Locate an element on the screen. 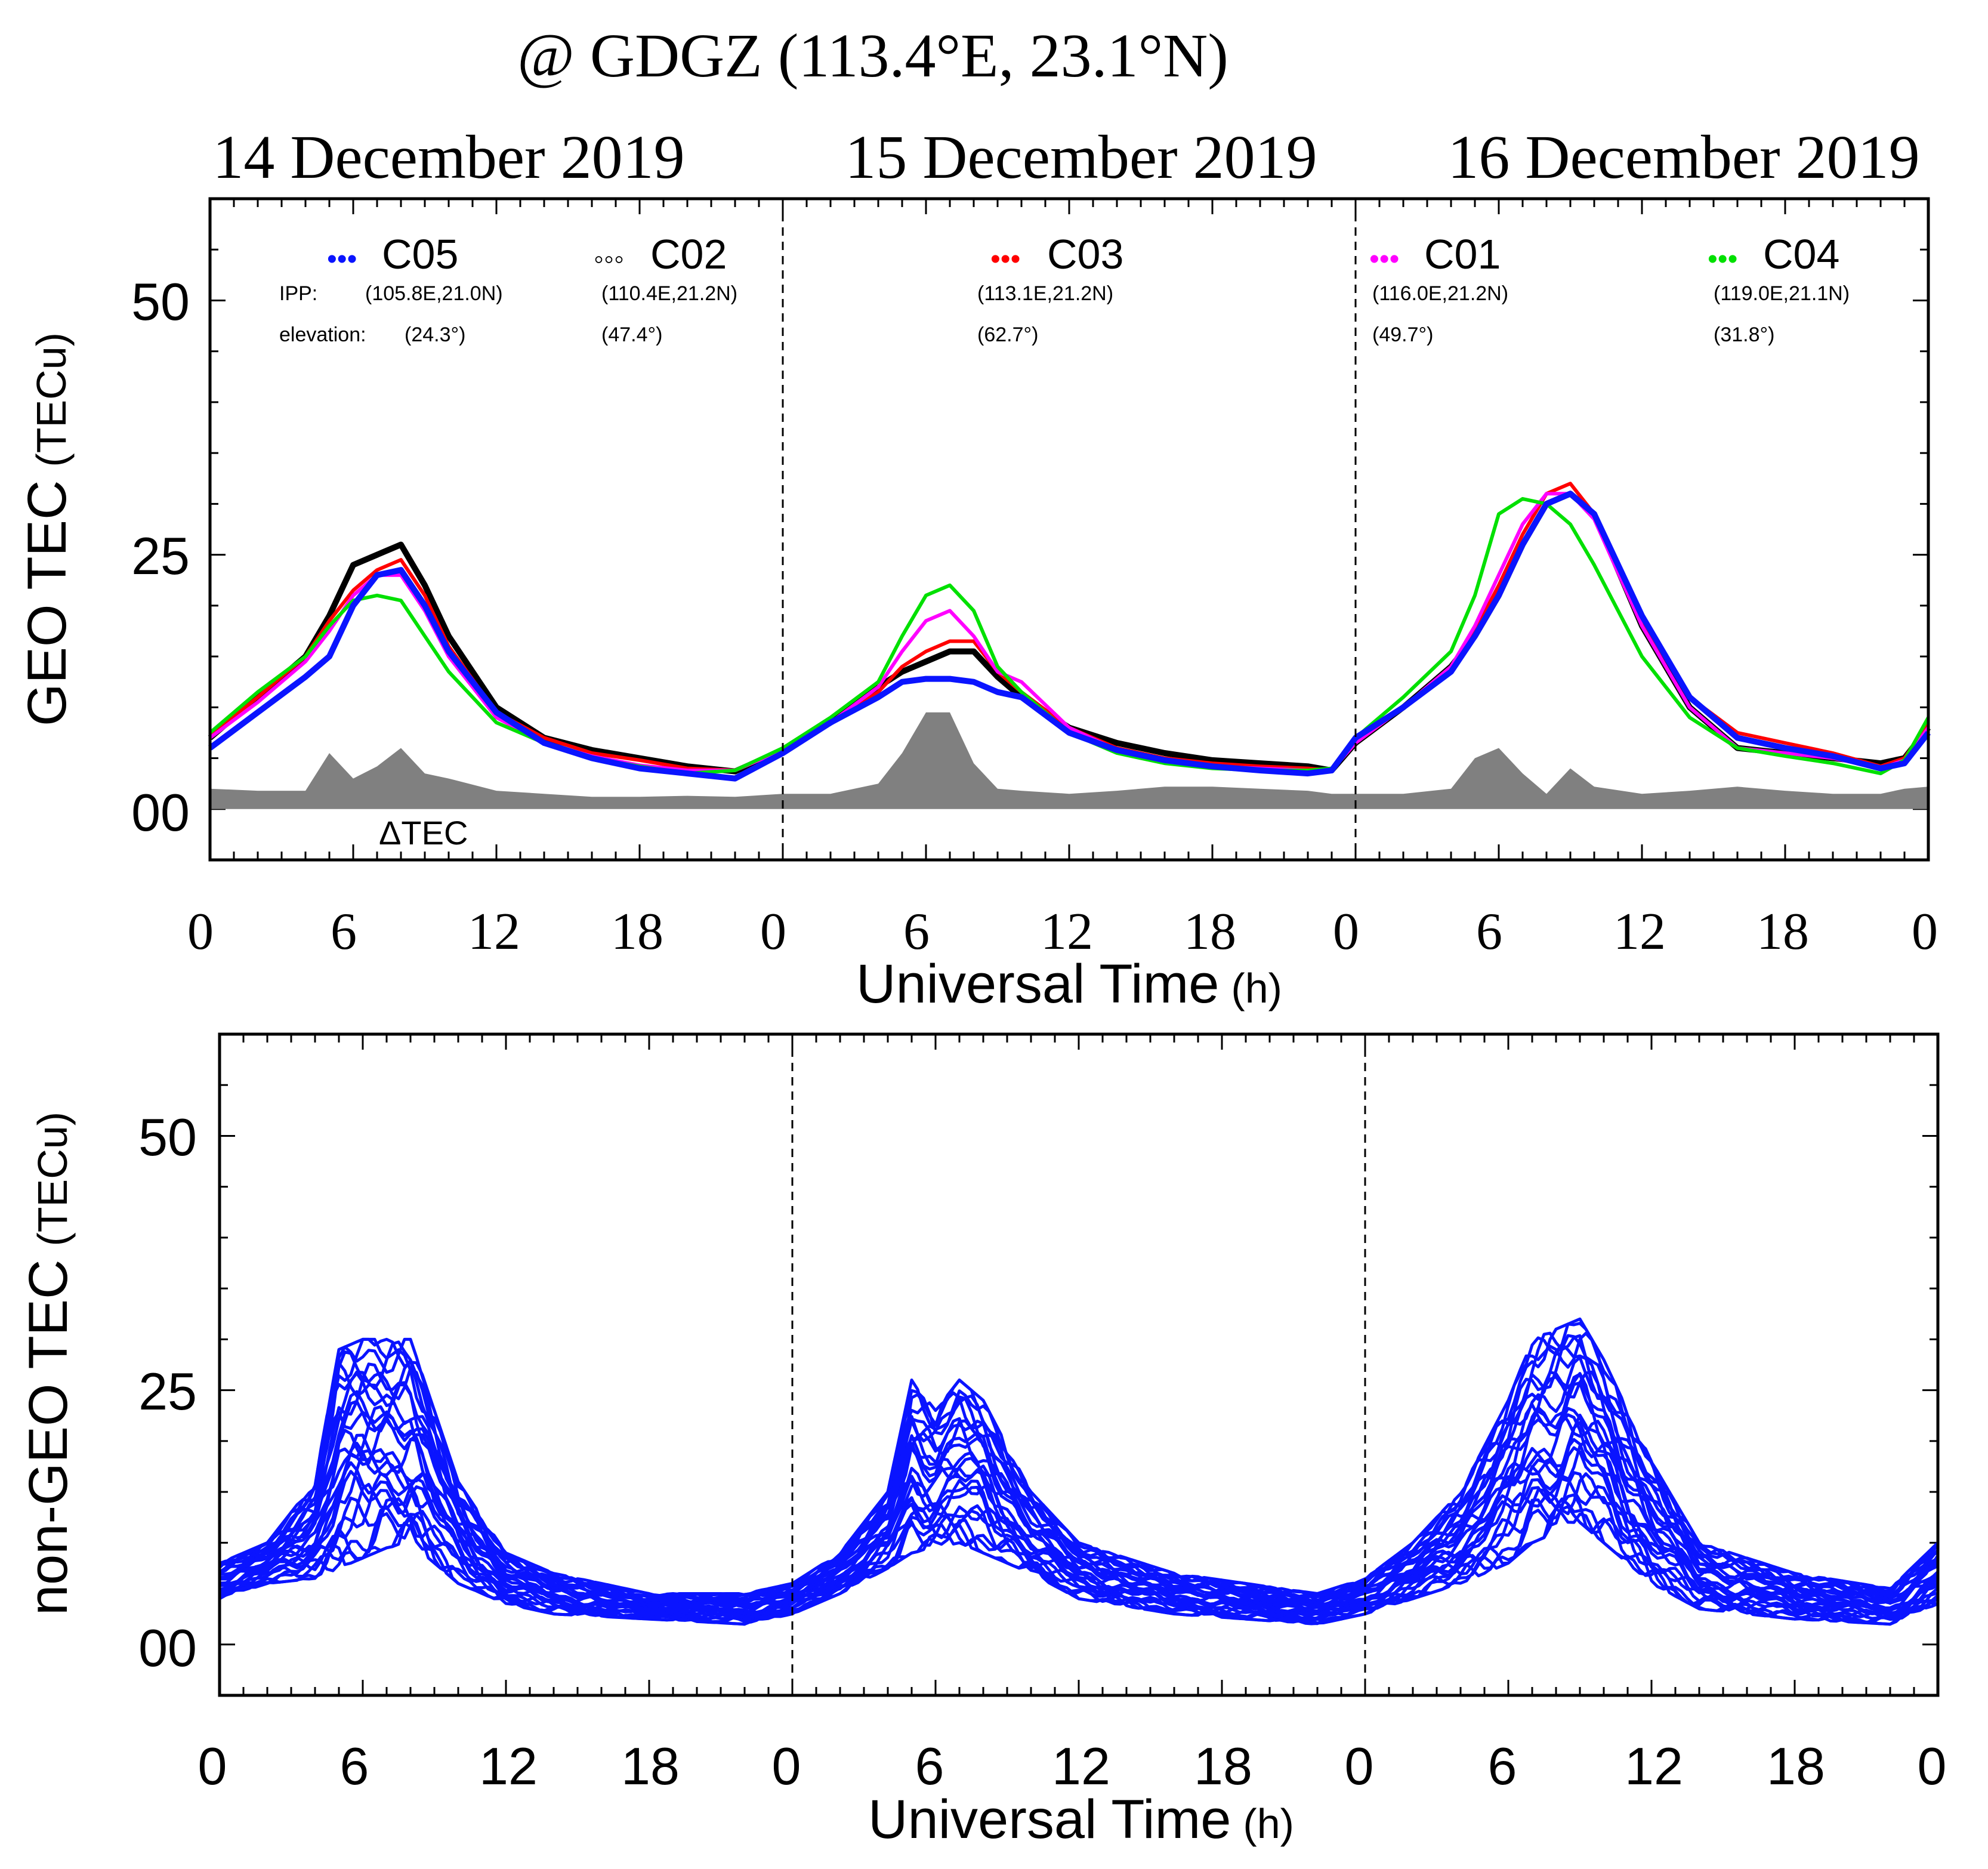 The height and width of the screenshot is (1869, 1988). elev-c04: (31.8°) is located at coordinates (1744, 334).